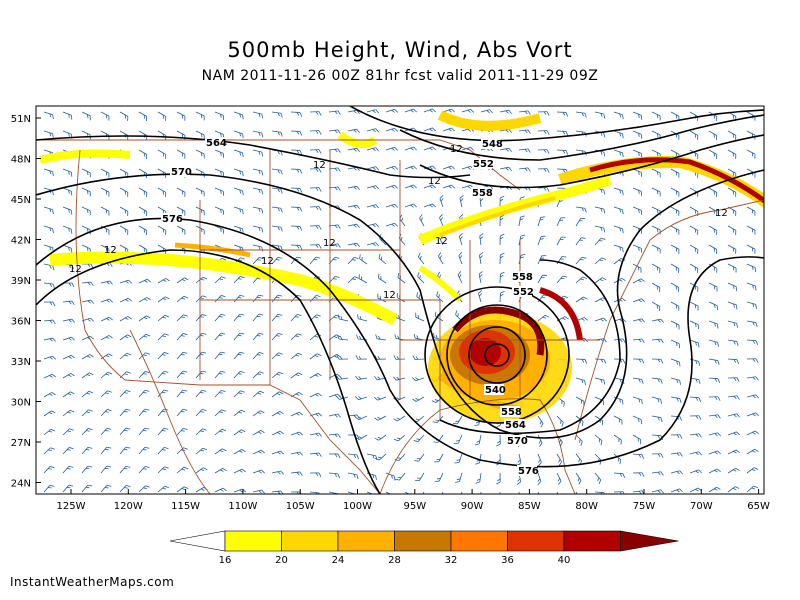  Describe the element at coordinates (581, 137) in the screenshot. I see `contour-552-top` at that location.